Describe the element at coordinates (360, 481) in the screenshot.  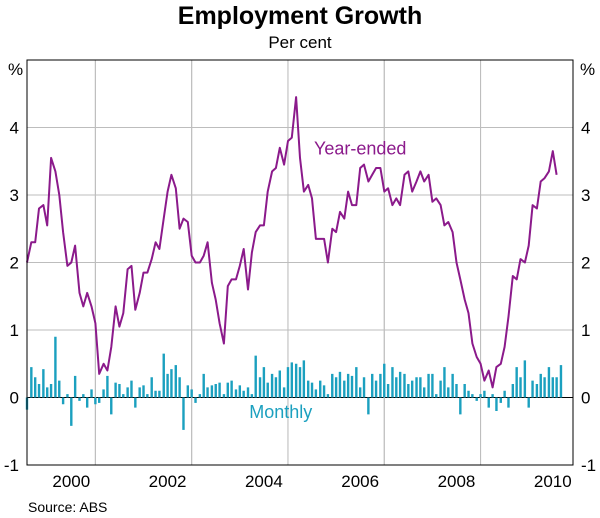
I see `x-tick-label: 2006` at that location.